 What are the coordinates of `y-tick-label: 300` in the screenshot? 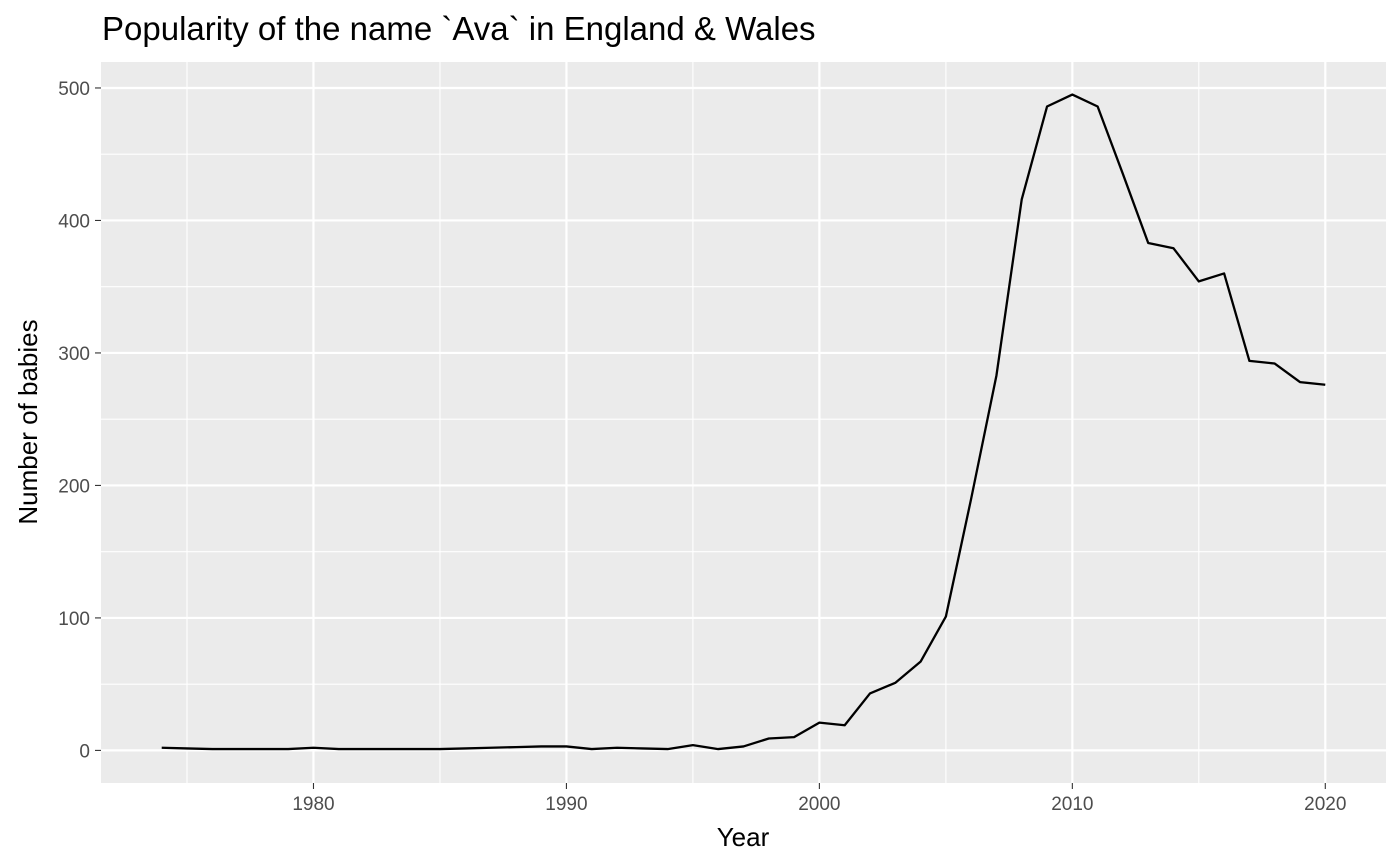 It's located at (74, 354).